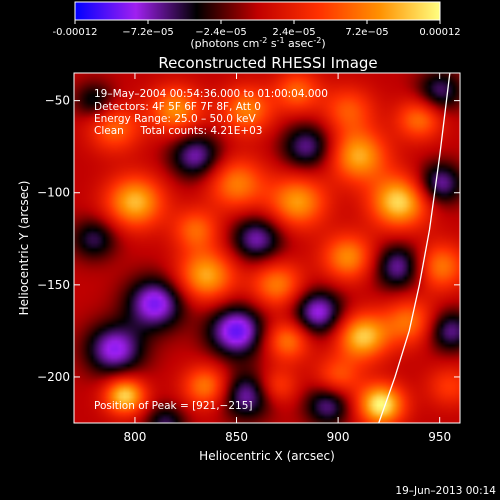  What do you see at coordinates (53, 377) in the screenshot?
I see `y-tick-label: −200` at bounding box center [53, 377].